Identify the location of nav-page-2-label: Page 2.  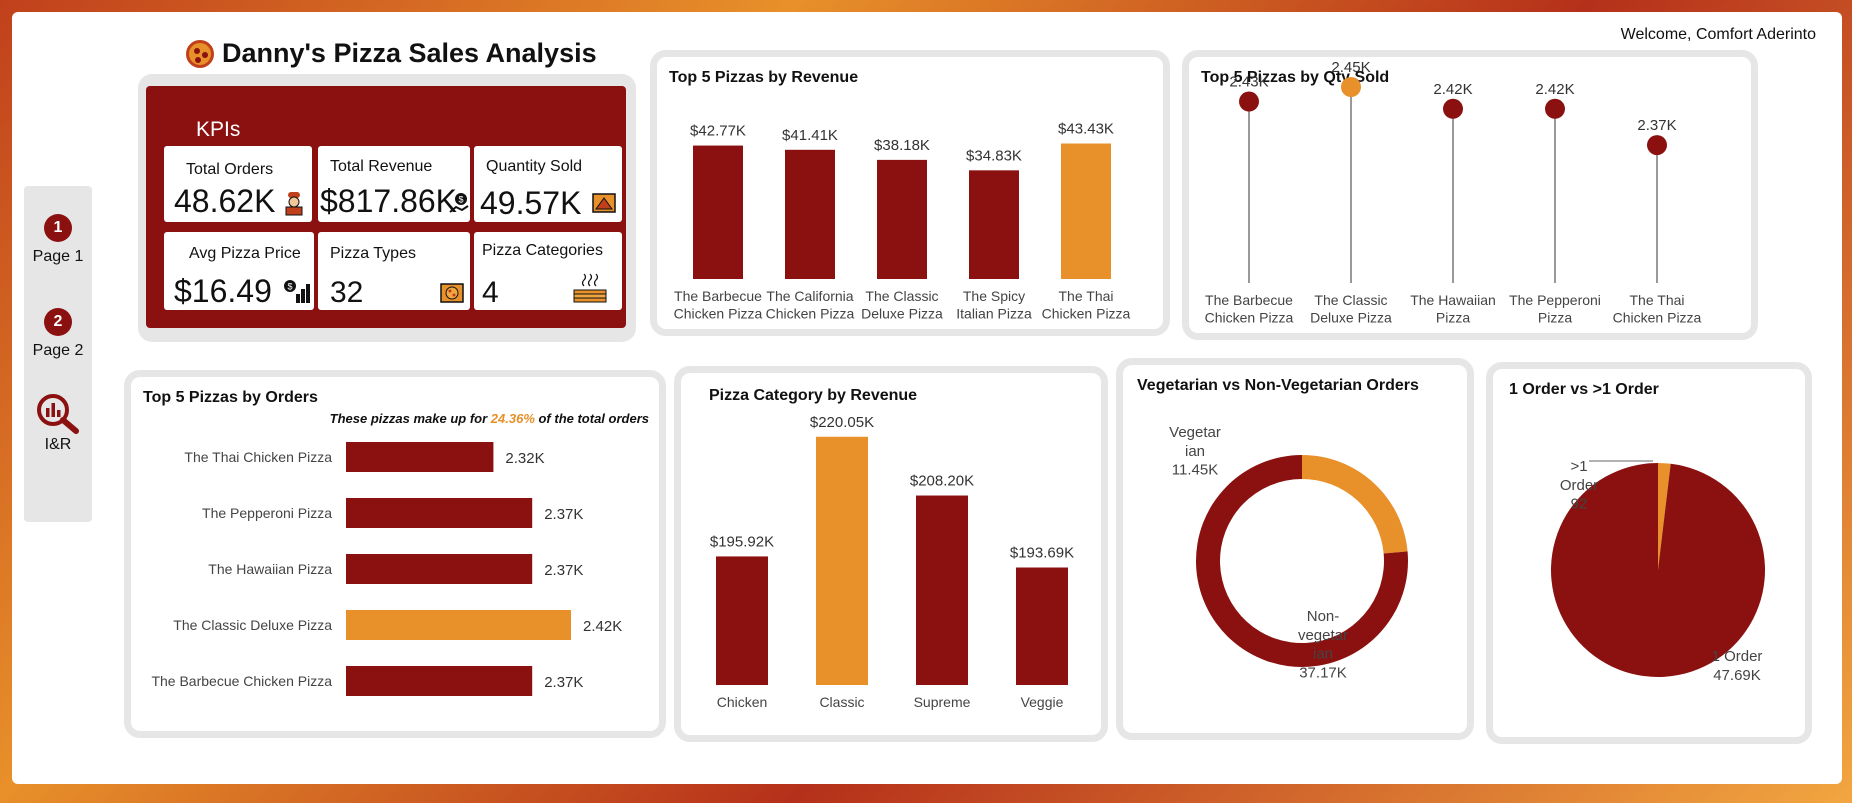
(58, 350).